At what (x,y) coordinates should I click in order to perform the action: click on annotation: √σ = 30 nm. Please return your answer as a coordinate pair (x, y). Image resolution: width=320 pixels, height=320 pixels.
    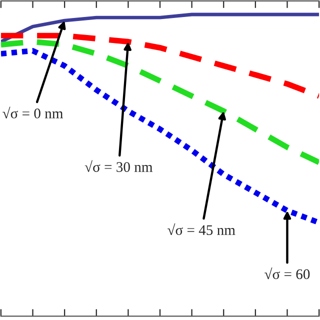
    Looking at the image, I should click on (118, 166).